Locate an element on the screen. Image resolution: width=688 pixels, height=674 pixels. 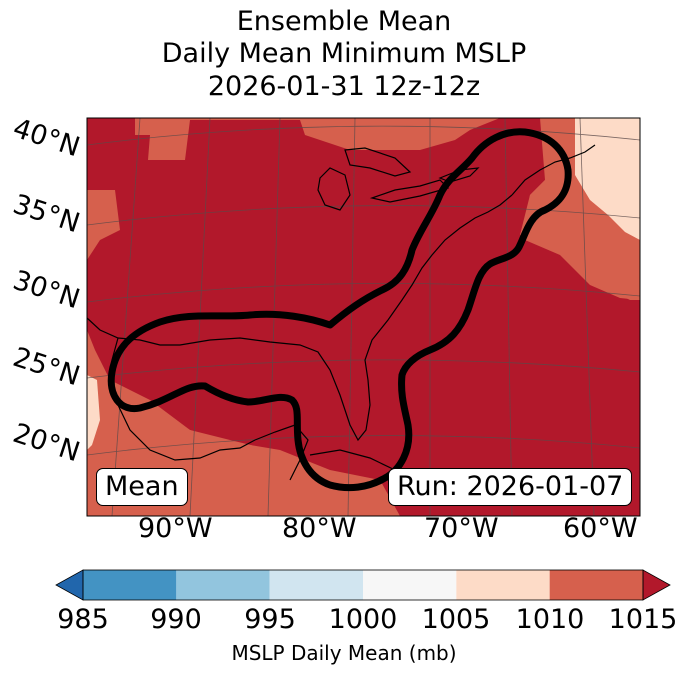
lon-label-90w: 90°W is located at coordinates (175, 528).